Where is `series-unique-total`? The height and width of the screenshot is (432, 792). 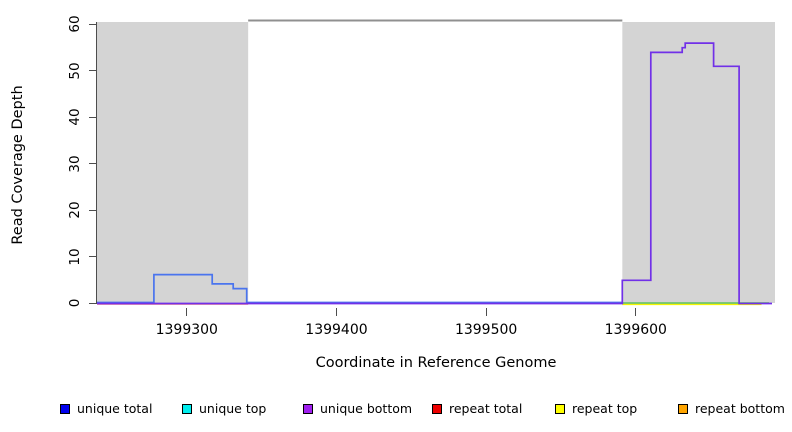 series-unique-total is located at coordinates (360, 288).